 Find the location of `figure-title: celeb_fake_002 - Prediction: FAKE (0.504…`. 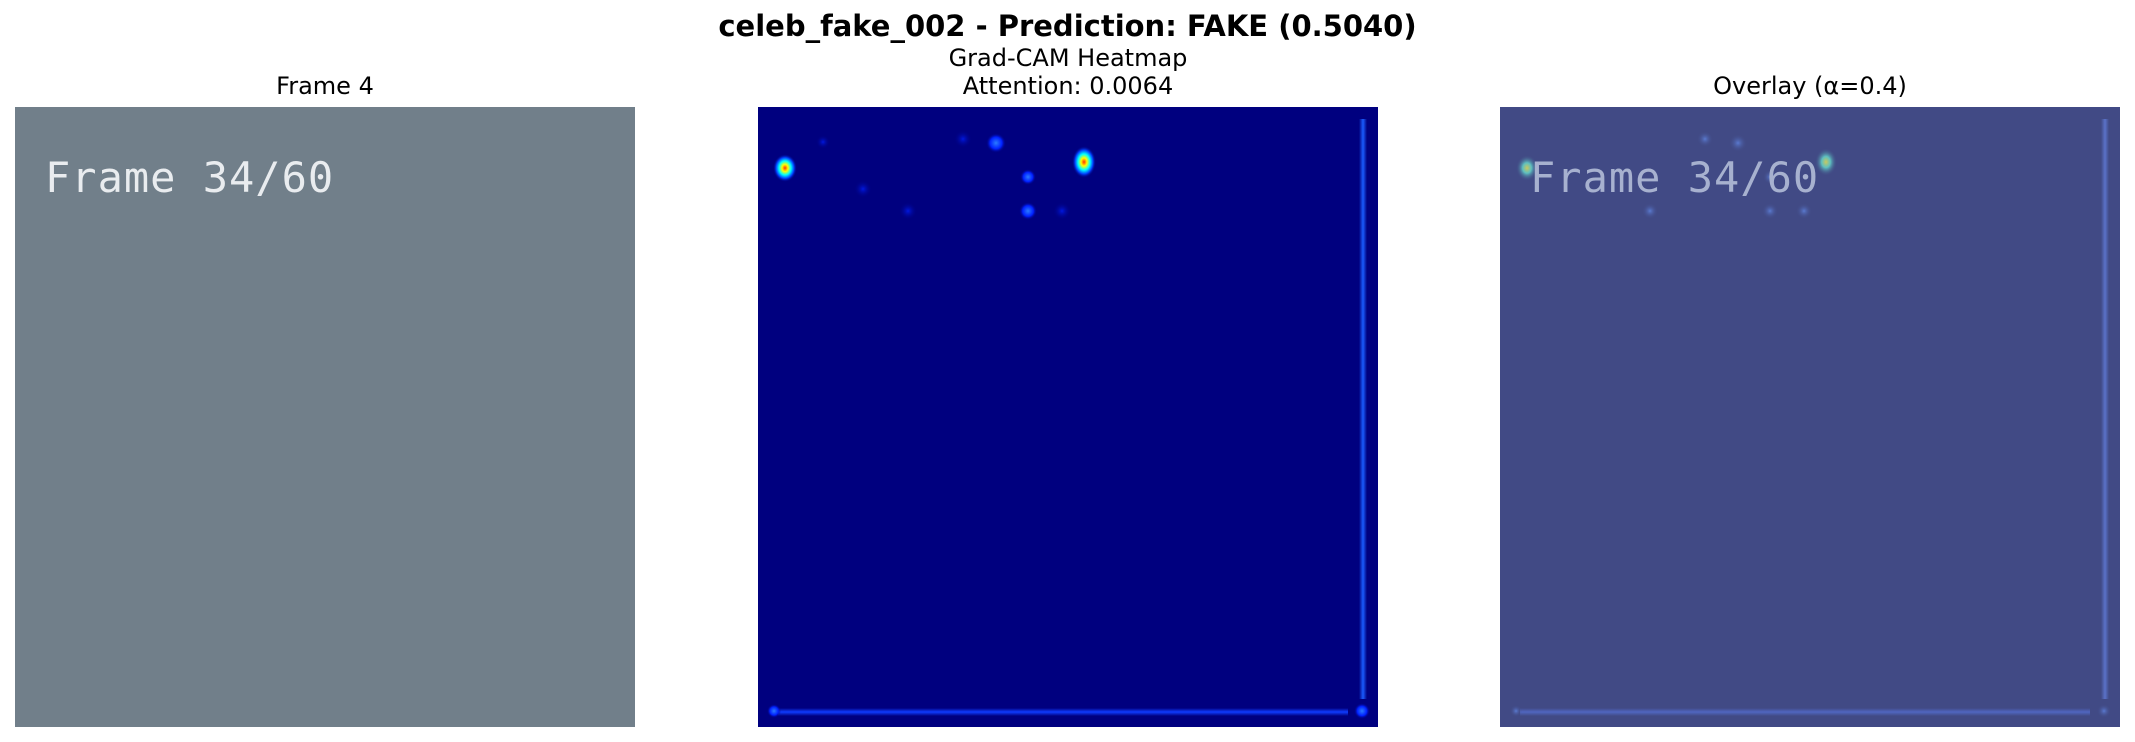

figure-title: celeb_fake_002 - Prediction: FAKE (0.504… is located at coordinates (1067, 26).